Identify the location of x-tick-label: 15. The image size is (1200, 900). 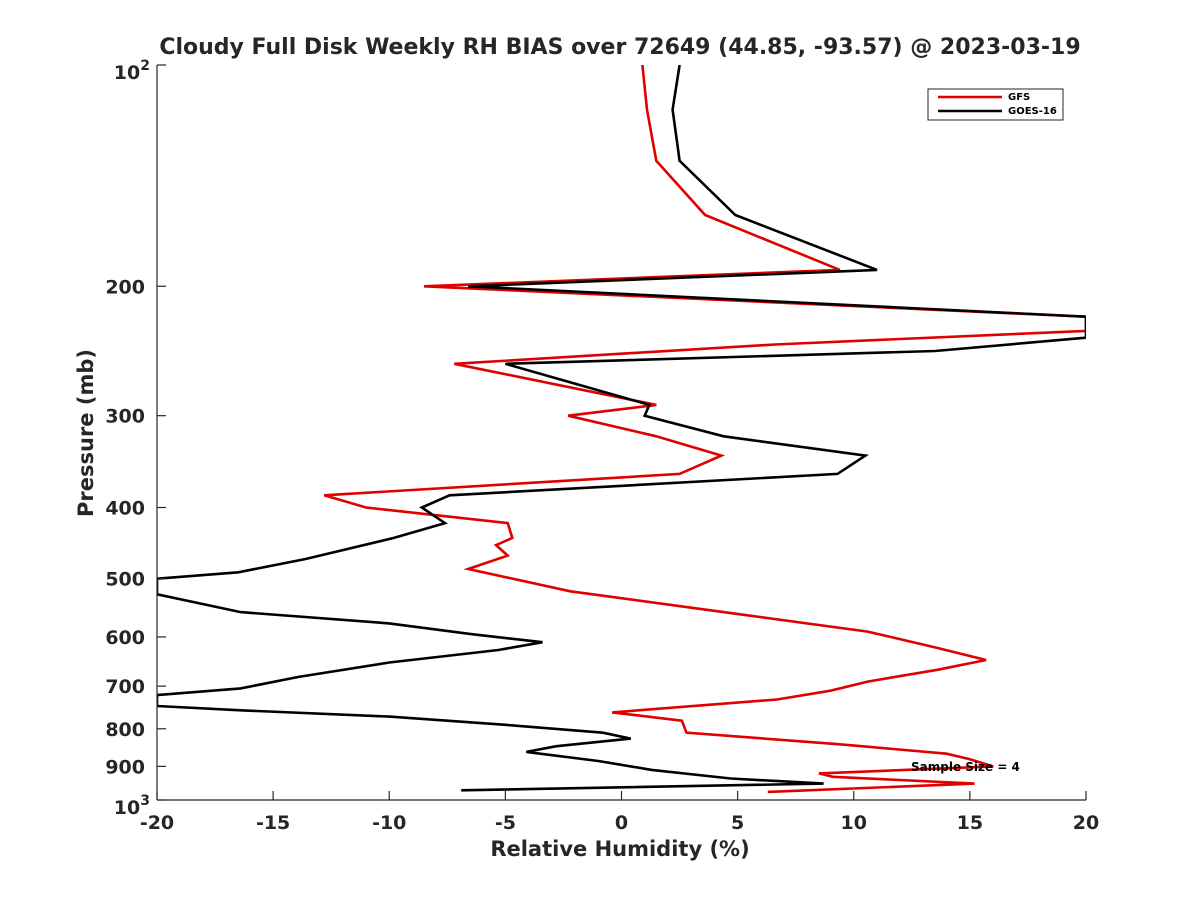
(970, 823).